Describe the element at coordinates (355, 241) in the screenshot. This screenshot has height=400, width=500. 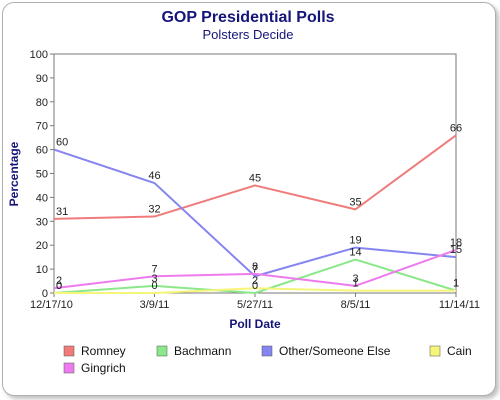
I see `data-label: 19` at that location.